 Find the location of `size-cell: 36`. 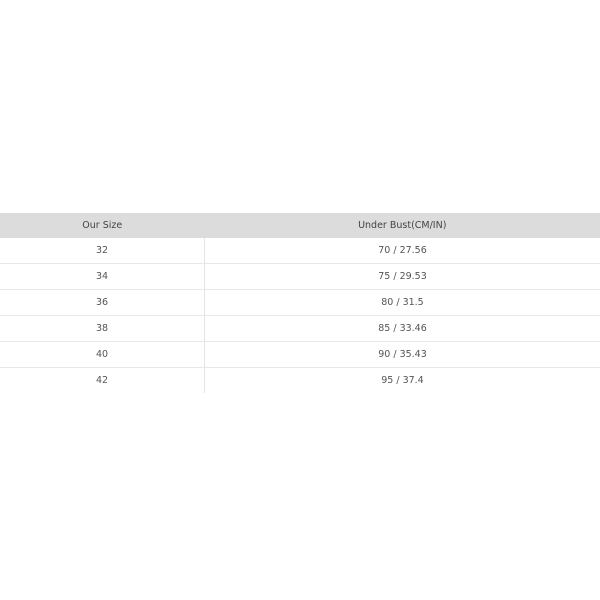

size-cell: 36 is located at coordinates (102, 302).